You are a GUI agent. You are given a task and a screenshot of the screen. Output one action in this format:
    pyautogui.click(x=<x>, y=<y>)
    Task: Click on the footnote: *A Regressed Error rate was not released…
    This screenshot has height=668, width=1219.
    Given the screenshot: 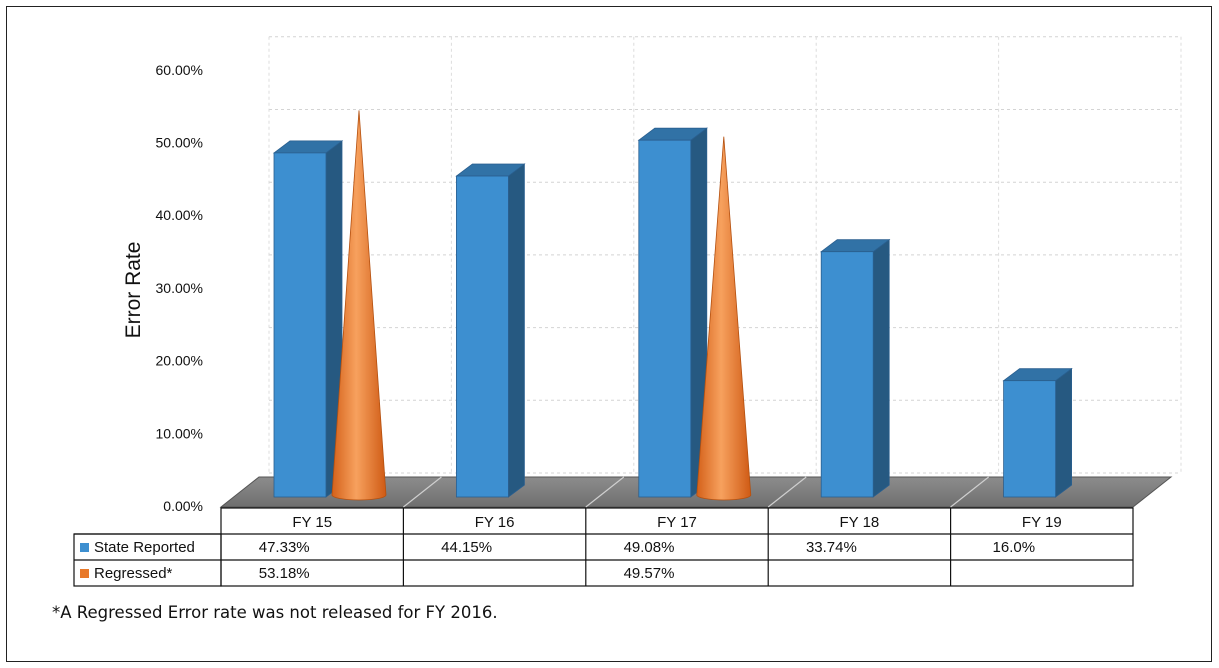 What is the action you would take?
    pyautogui.click(x=275, y=612)
    